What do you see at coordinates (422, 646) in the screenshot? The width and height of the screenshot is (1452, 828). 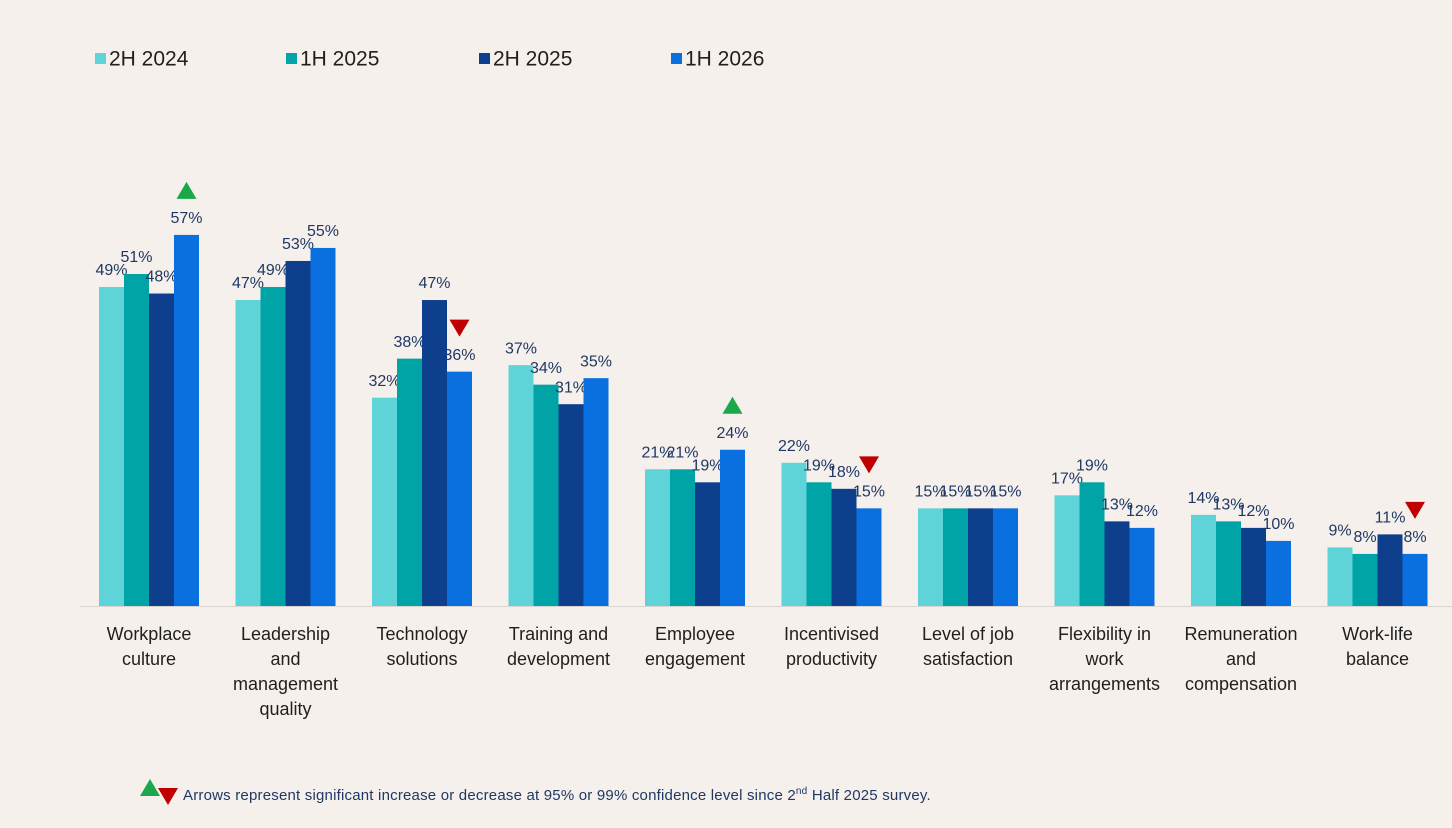 I see `x-tick-label: Technology solutions` at bounding box center [422, 646].